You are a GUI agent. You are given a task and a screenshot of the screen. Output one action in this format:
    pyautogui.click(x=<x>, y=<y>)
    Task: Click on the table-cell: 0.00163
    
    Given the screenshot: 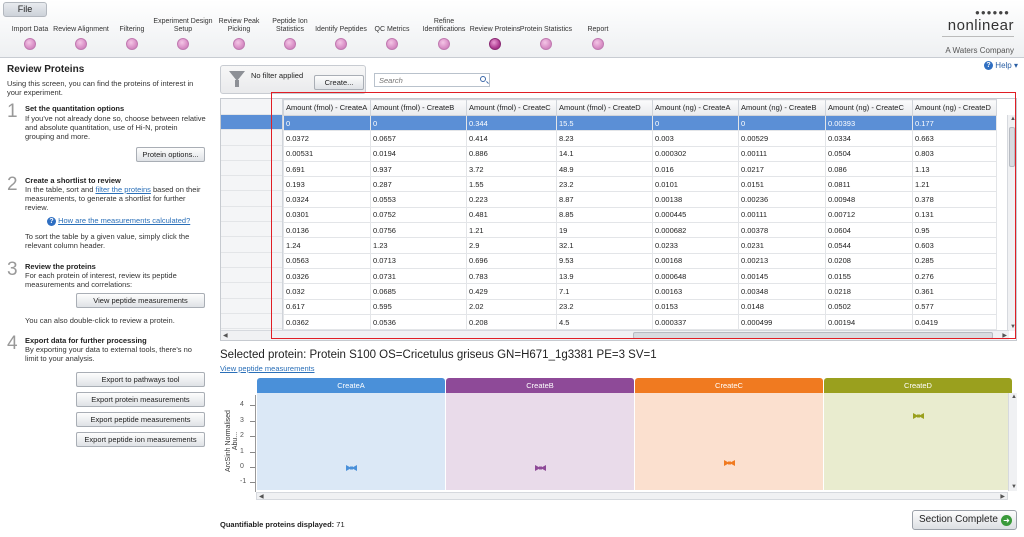 What is the action you would take?
    pyautogui.click(x=695, y=291)
    